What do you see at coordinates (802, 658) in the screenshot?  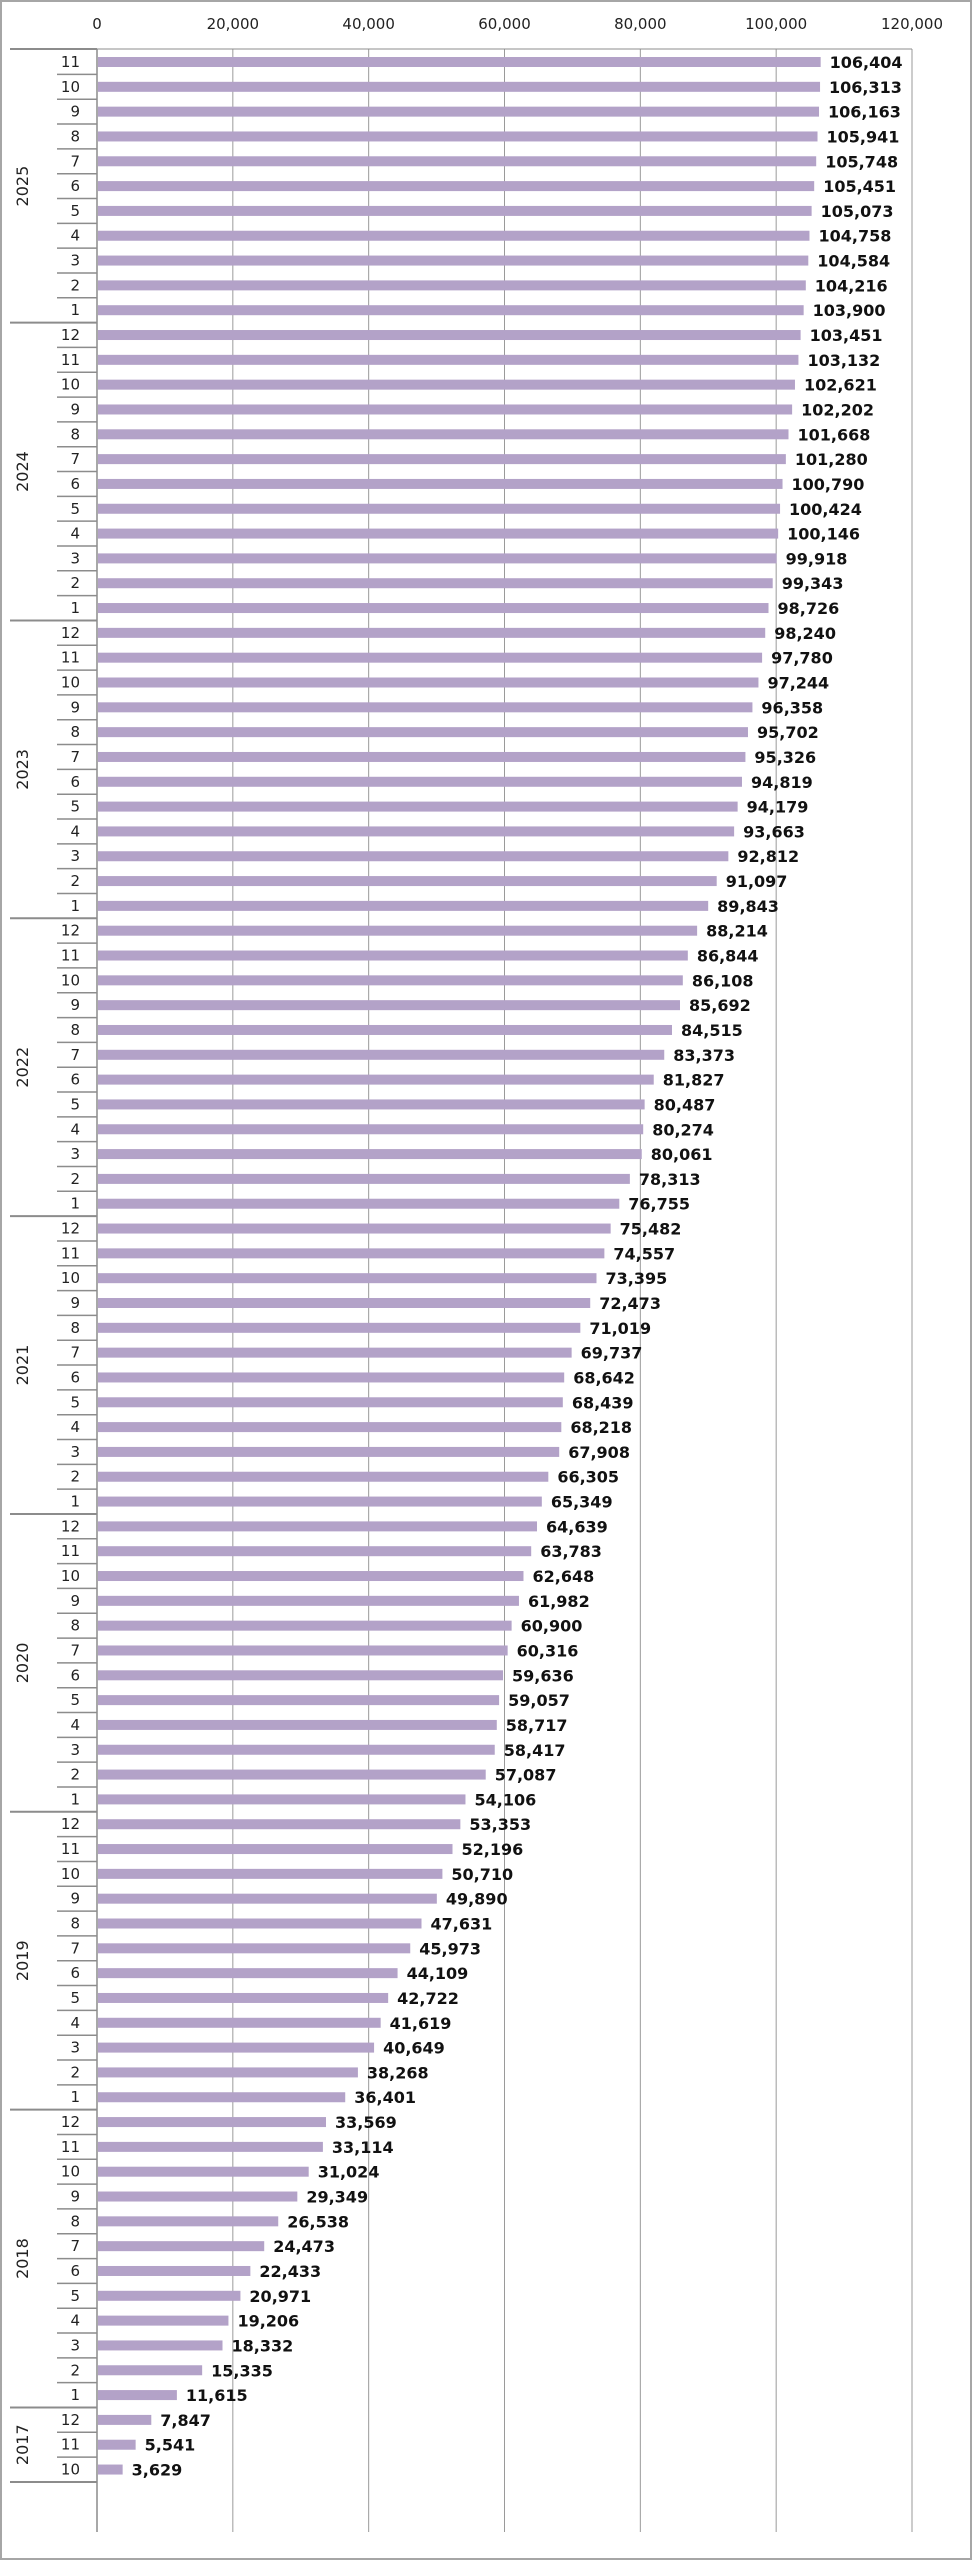 I see `data-label: 97,780` at bounding box center [802, 658].